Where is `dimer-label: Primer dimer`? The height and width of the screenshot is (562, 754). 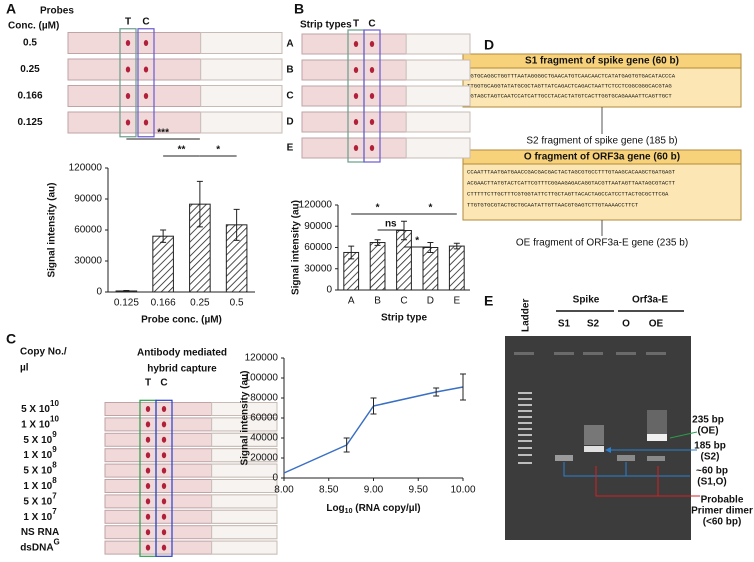
dimer-label: Primer dimer is located at coordinates (722, 511).